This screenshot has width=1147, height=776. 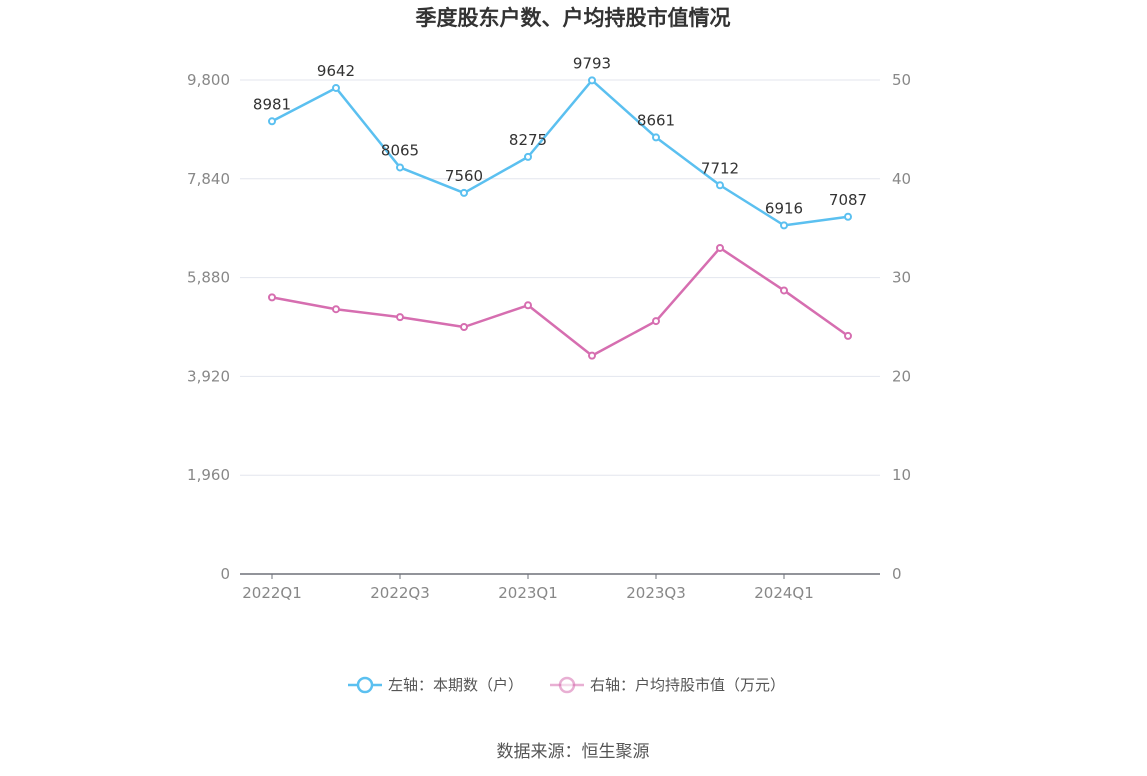 What do you see at coordinates (225, 574) in the screenshot?
I see `y-left-tick-label: 0` at bounding box center [225, 574].